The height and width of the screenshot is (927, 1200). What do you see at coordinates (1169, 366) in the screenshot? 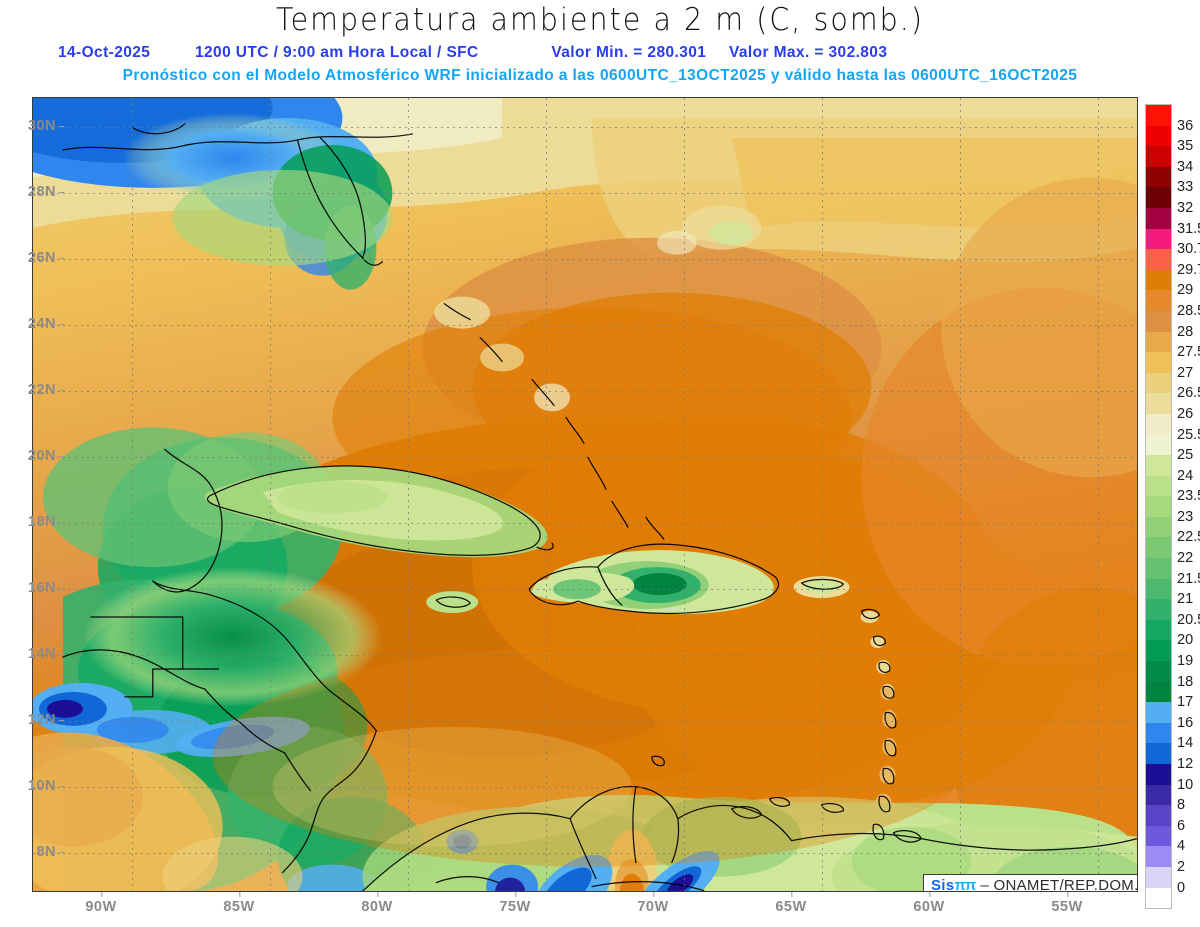
I see `colorbar-cell: 27` at bounding box center [1169, 366].